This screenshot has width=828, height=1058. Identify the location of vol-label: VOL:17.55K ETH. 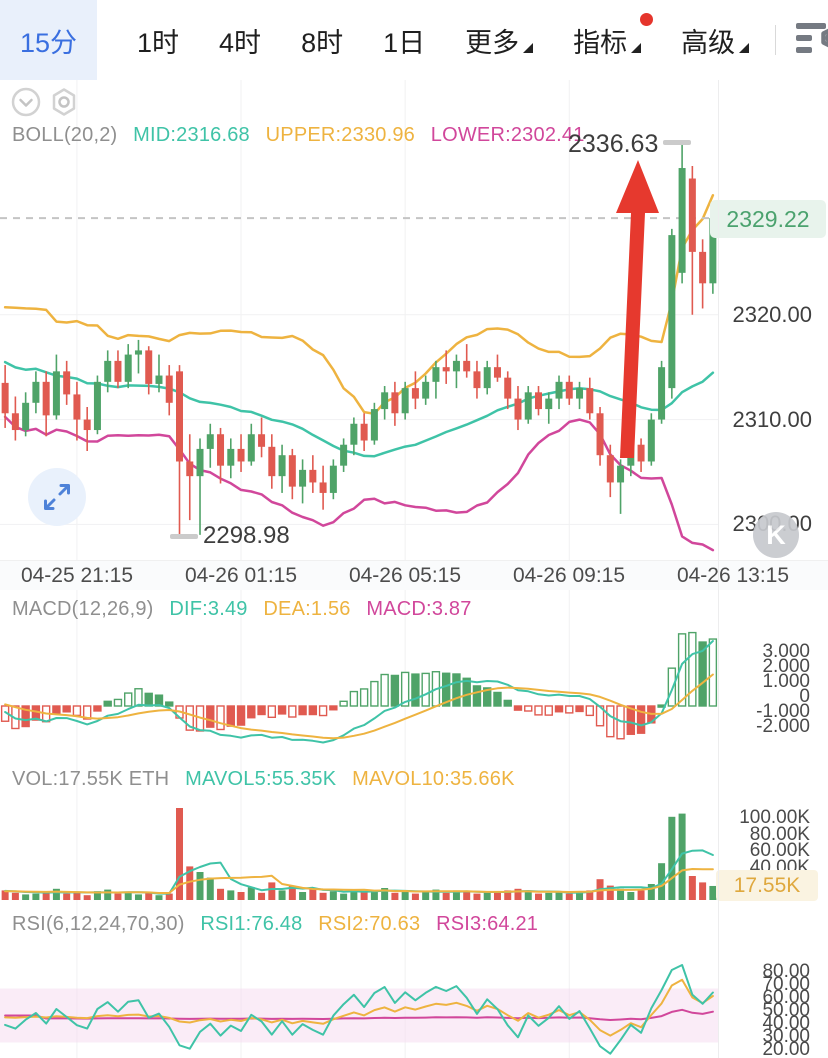
(91, 779).